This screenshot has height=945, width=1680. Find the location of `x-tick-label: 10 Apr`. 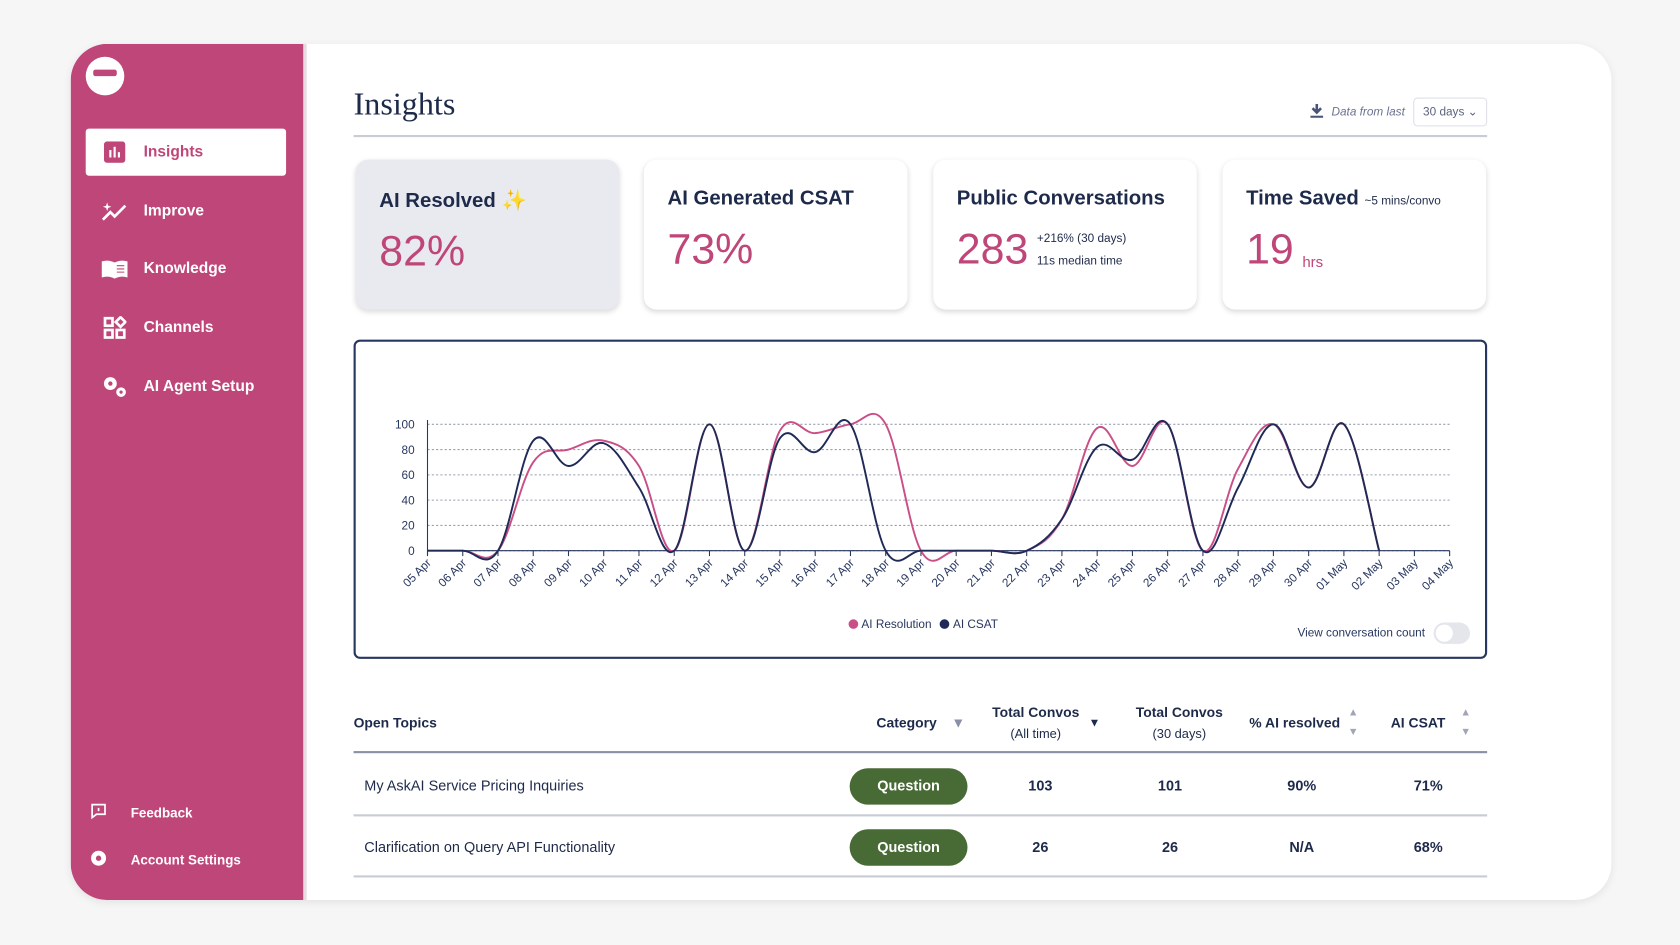

x-tick-label: 10 Apr is located at coordinates (593, 572).